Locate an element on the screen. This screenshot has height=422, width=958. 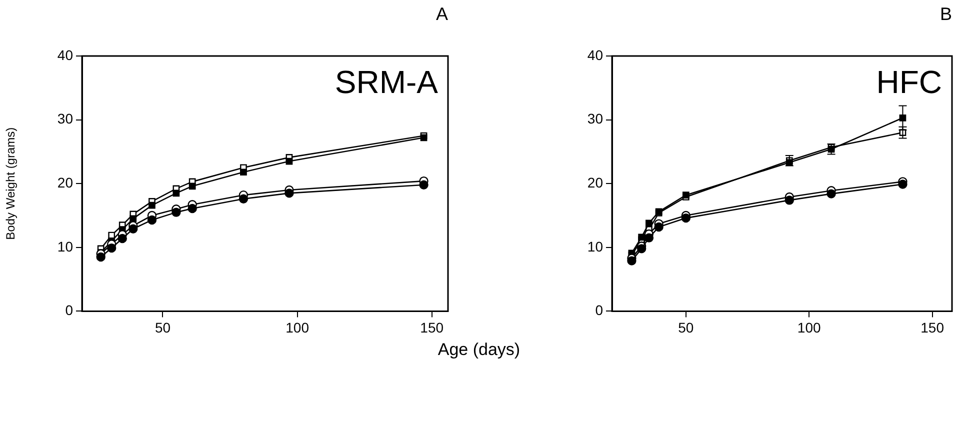
annotation: HFC is located at coordinates (909, 82).